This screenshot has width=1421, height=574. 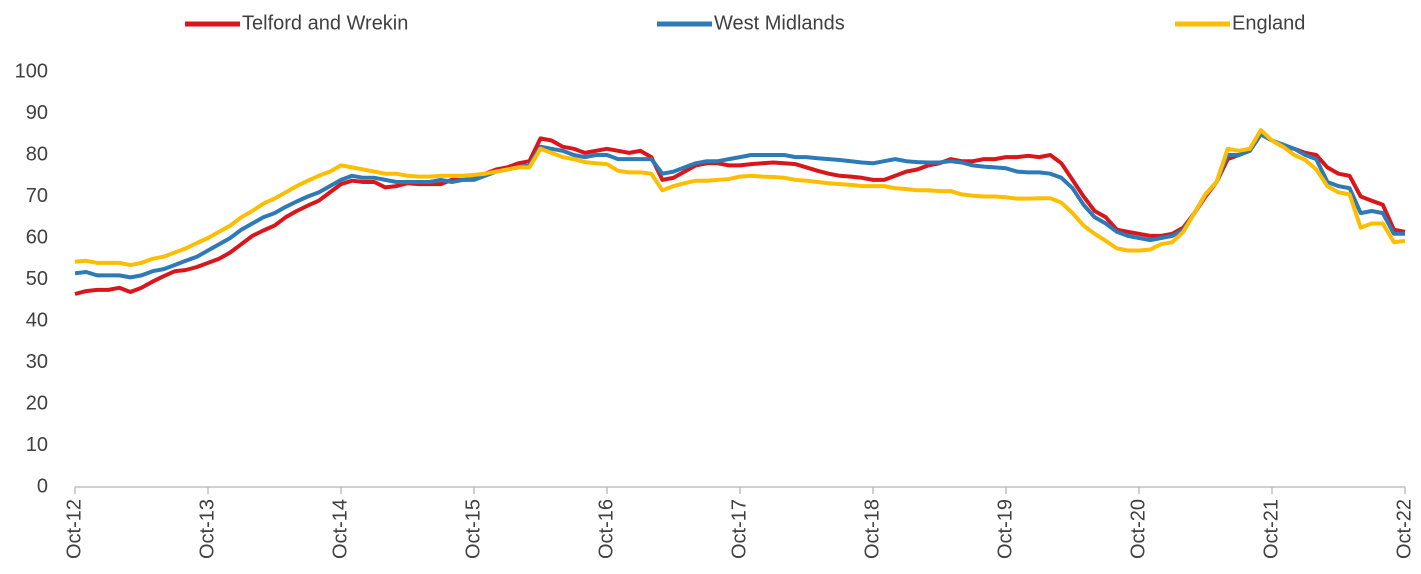 What do you see at coordinates (1005, 529) in the screenshot?
I see `x-tick-label: Oct-19` at bounding box center [1005, 529].